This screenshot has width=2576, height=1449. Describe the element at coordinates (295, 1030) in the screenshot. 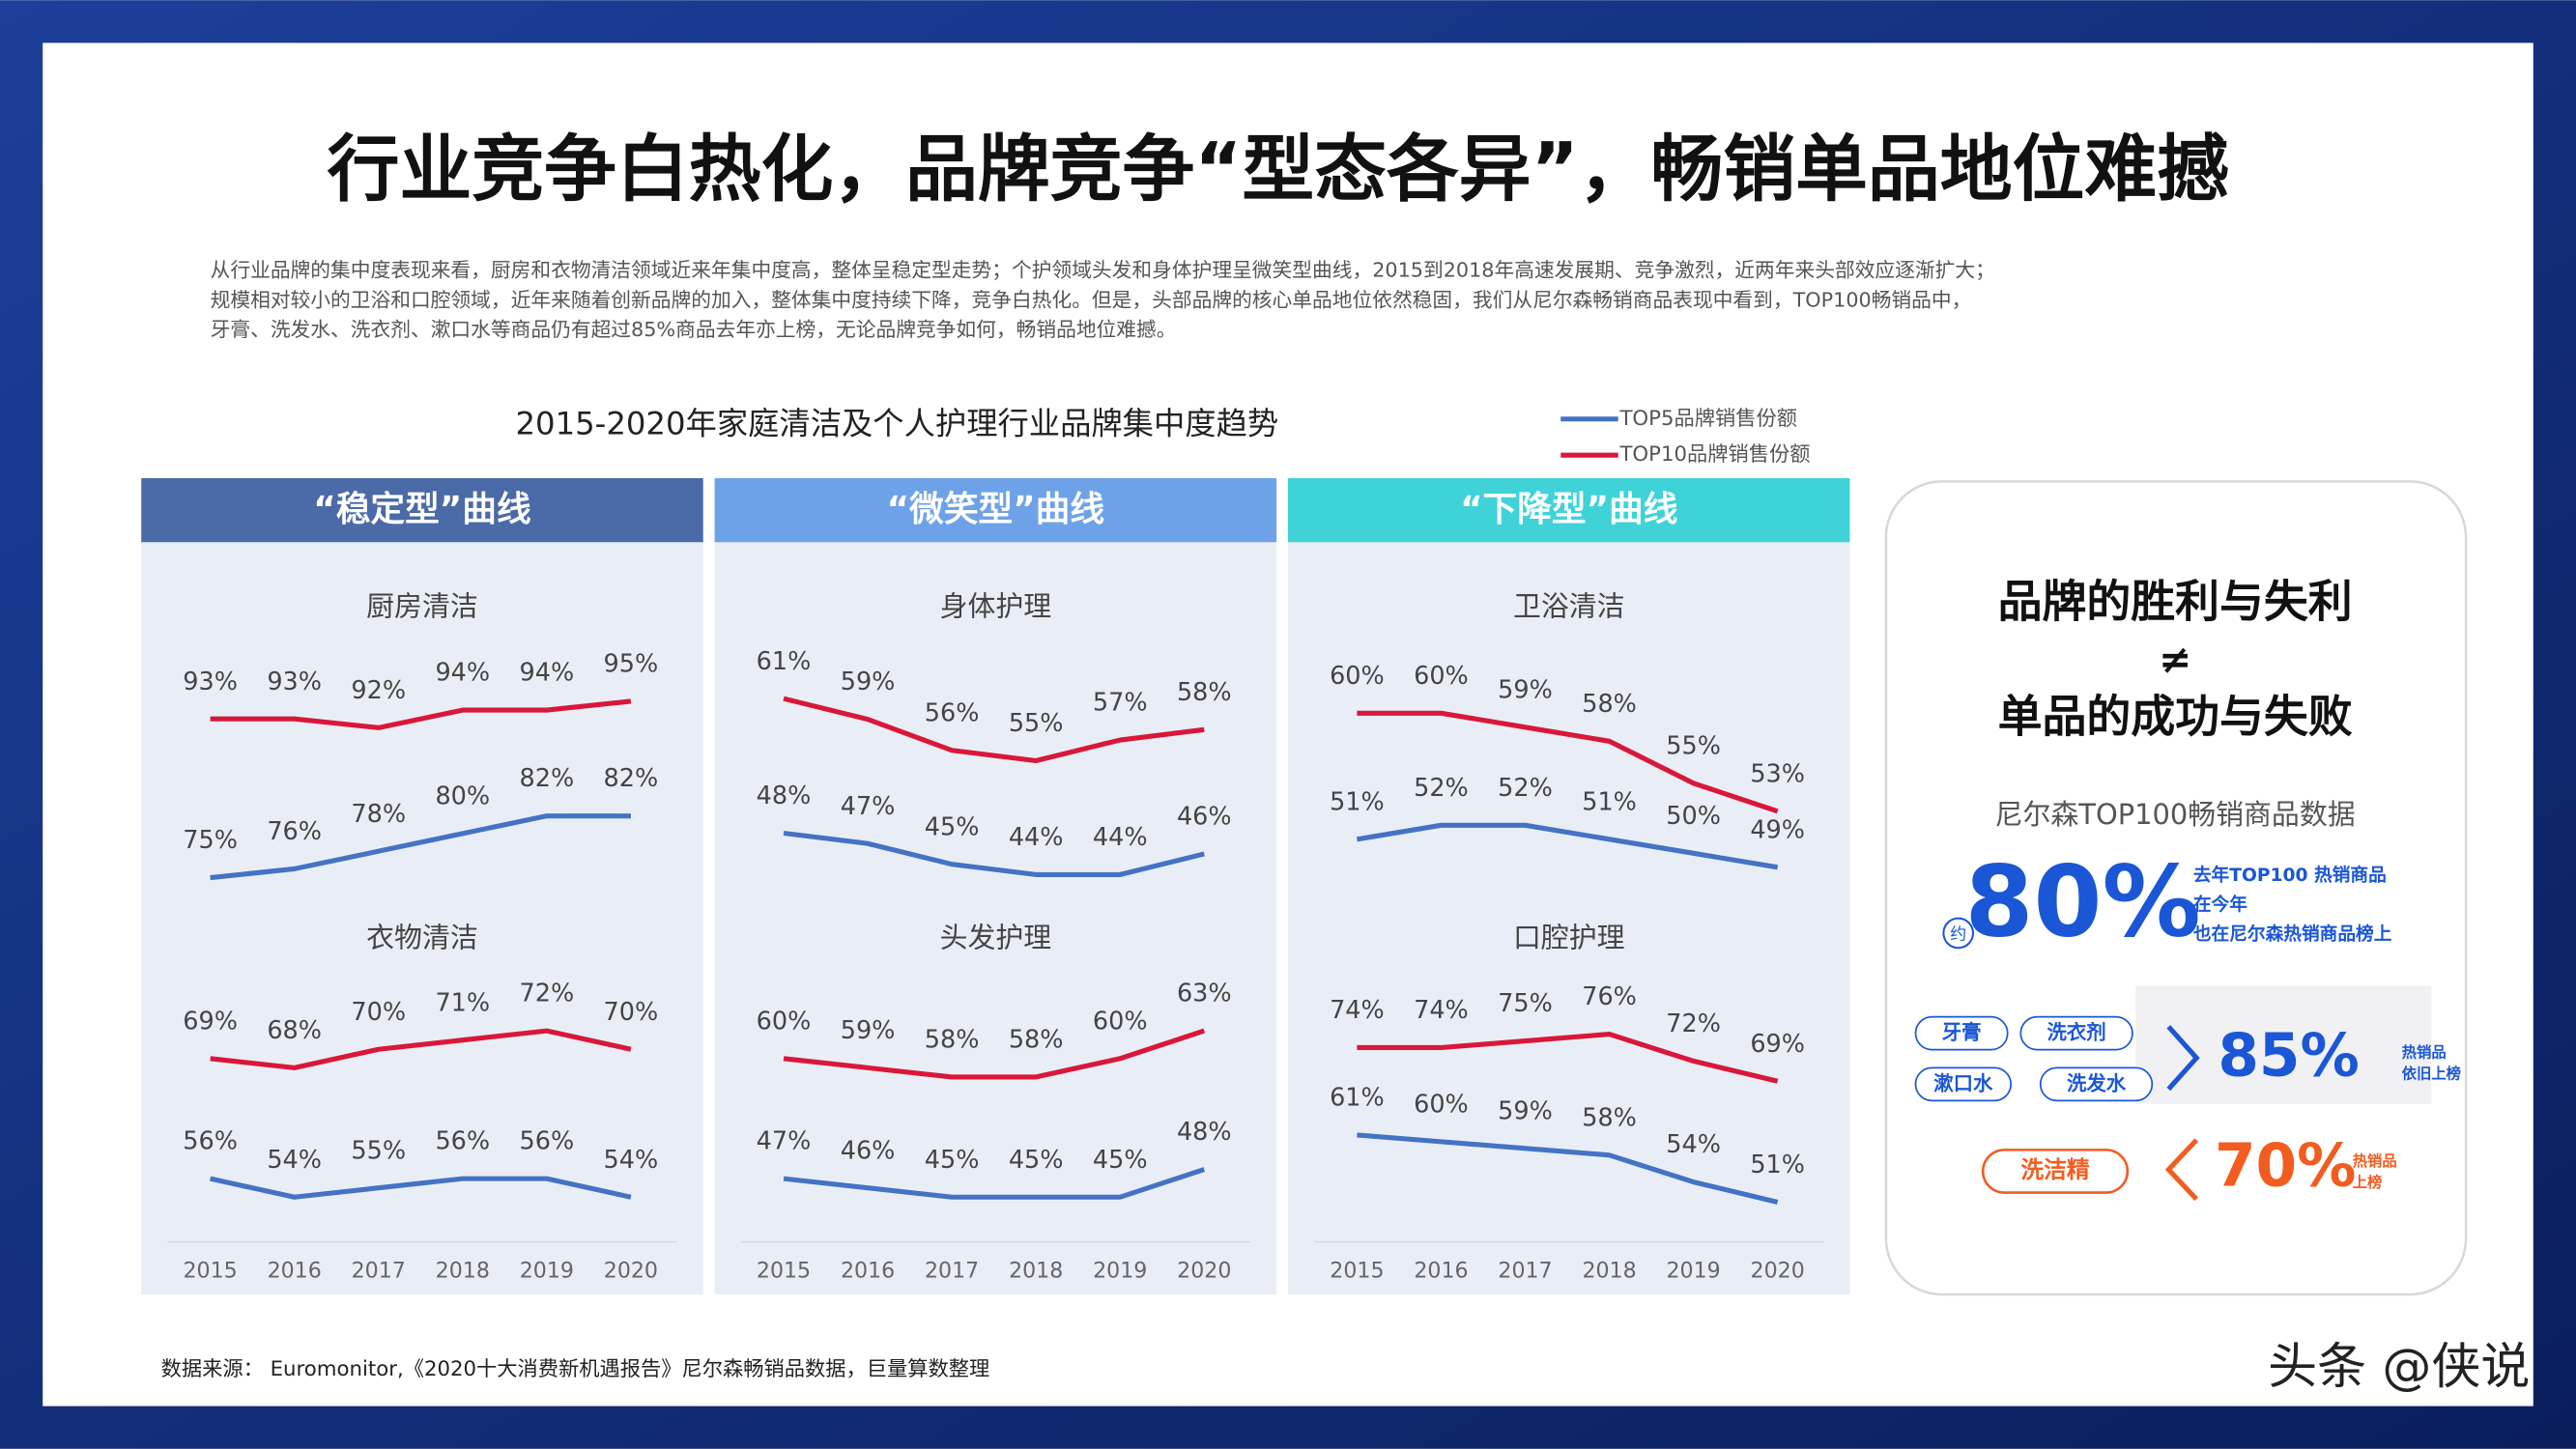

I see `value-label: 68%` at that location.